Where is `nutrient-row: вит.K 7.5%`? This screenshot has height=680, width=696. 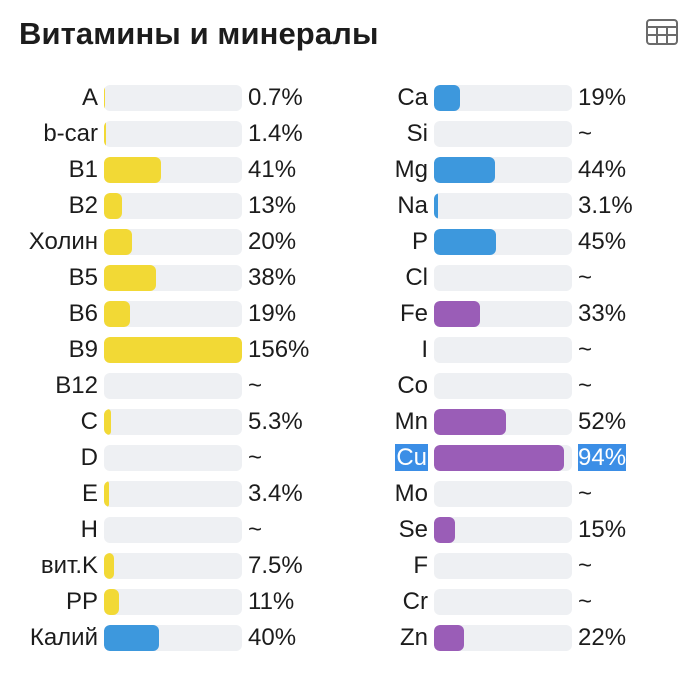
nutrient-row: вит.K 7.5% is located at coordinates (165, 566).